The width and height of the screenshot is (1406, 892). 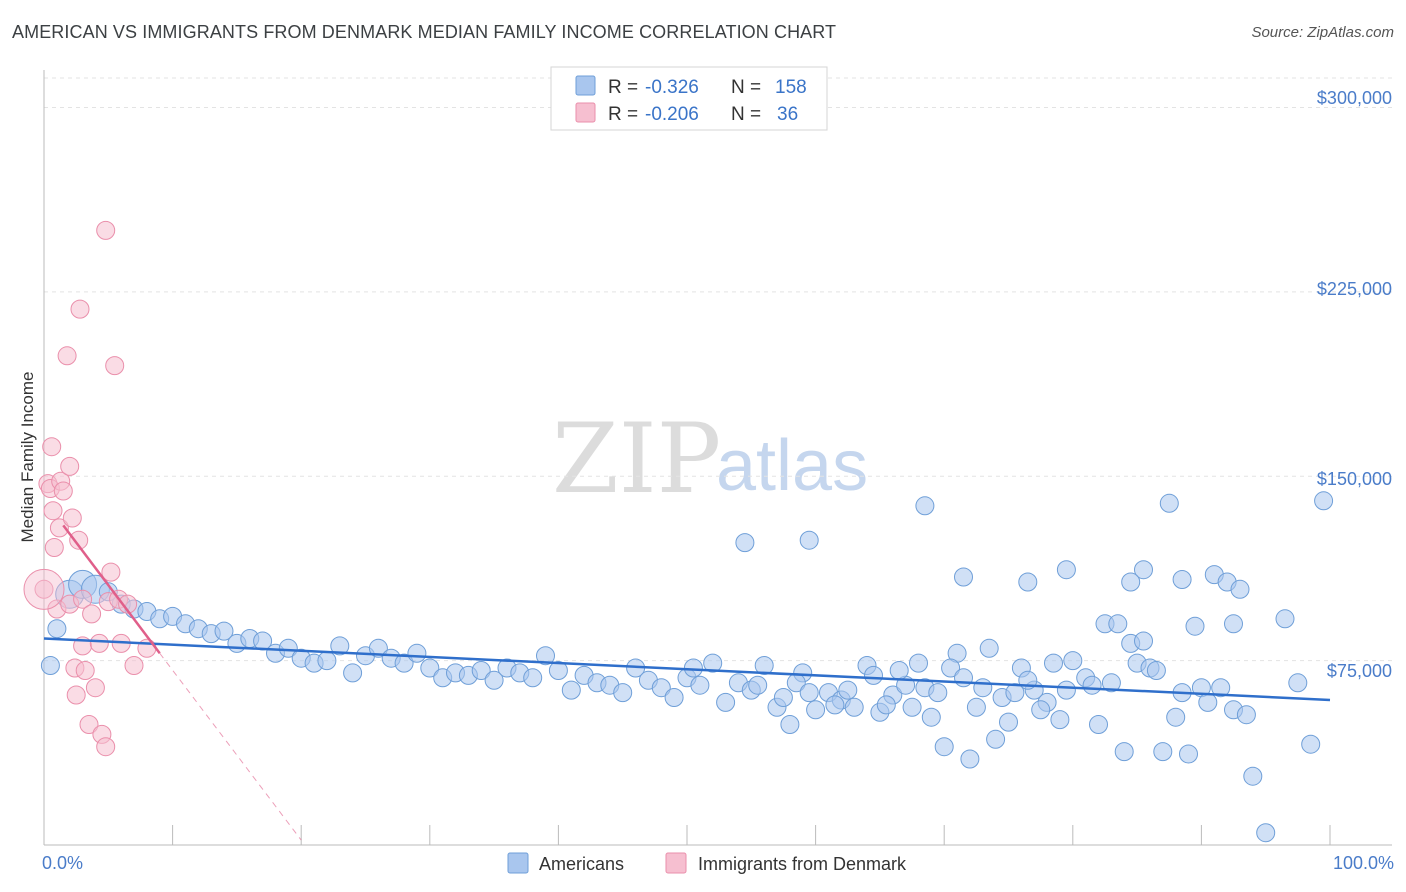 What do you see at coordinates (585, 85) in the screenshot?
I see `americans-swatch` at bounding box center [585, 85].